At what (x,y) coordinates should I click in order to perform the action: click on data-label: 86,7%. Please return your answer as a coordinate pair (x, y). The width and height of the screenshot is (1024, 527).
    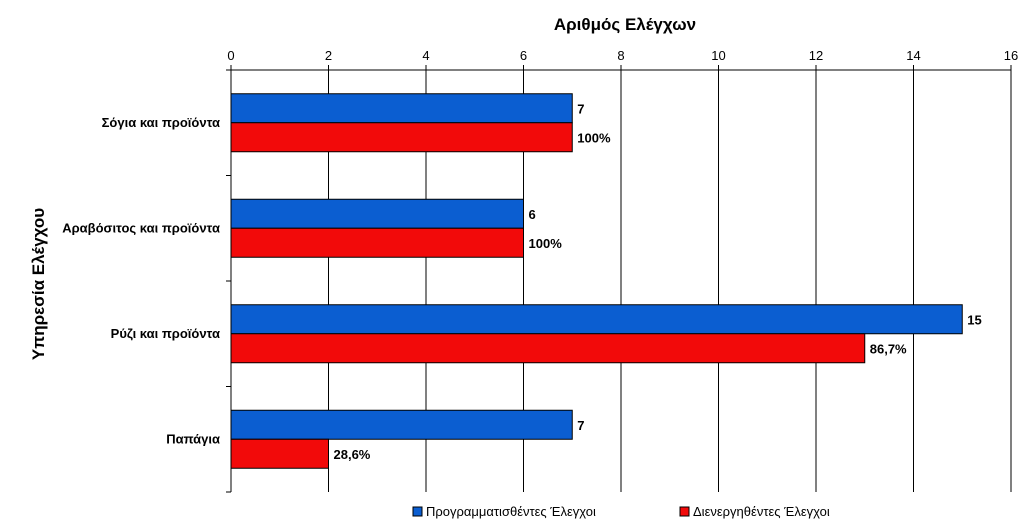
    Looking at the image, I should click on (888, 348).